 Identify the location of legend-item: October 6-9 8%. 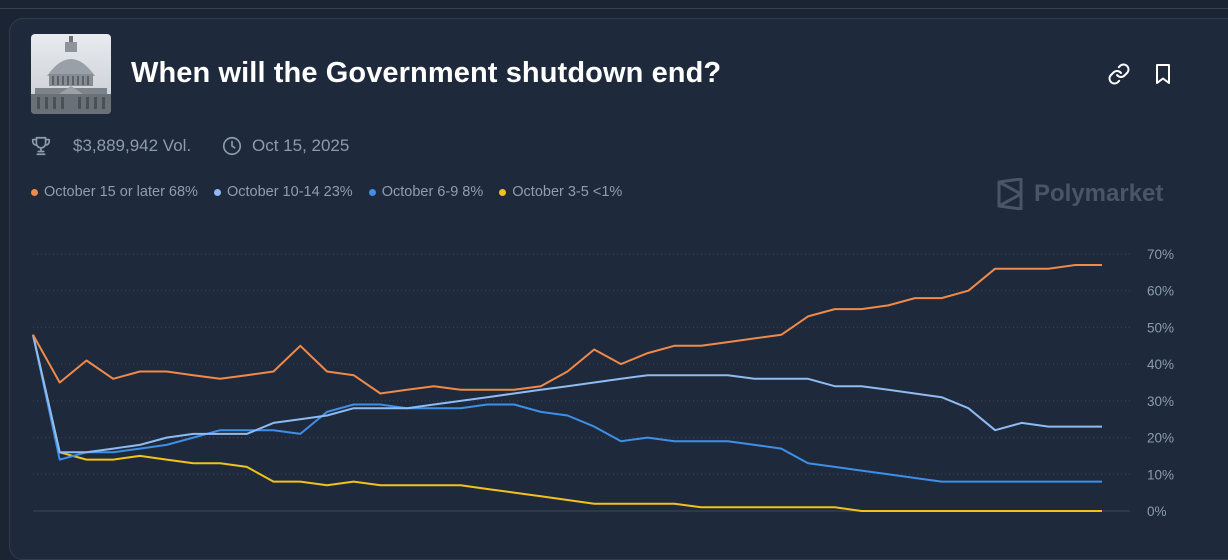
(426, 192).